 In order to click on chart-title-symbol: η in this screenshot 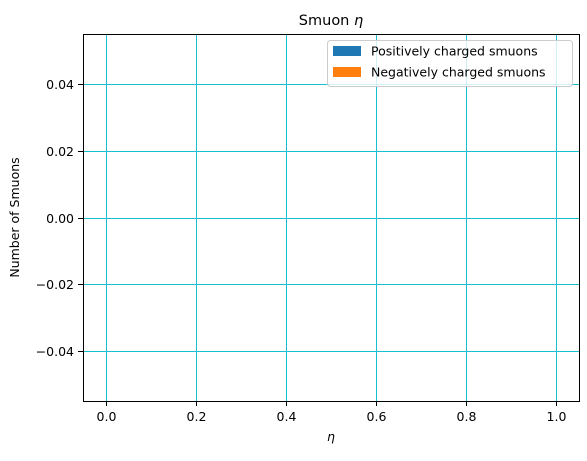, I will do `click(358, 21)`.